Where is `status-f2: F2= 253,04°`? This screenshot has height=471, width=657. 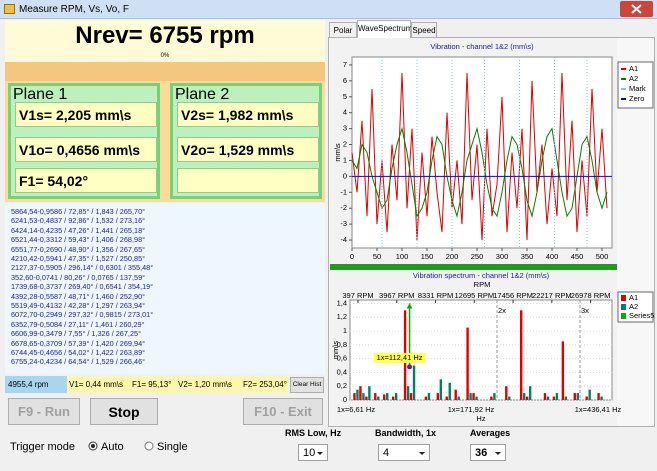
status-f2: F2= 253,04° is located at coordinates (265, 384).